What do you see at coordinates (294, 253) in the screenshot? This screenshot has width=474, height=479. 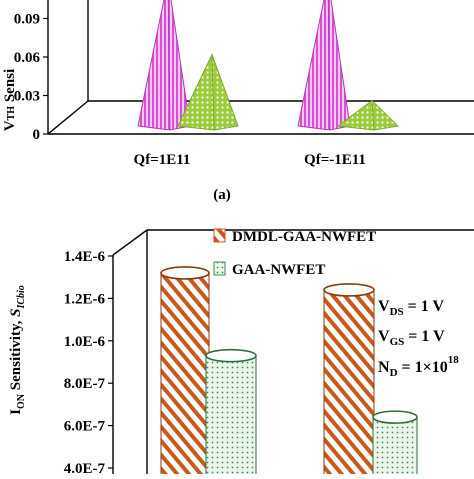 I see `panel-b-legend: DMDL-GAA-NWFET GAA-NWFET` at bounding box center [294, 253].